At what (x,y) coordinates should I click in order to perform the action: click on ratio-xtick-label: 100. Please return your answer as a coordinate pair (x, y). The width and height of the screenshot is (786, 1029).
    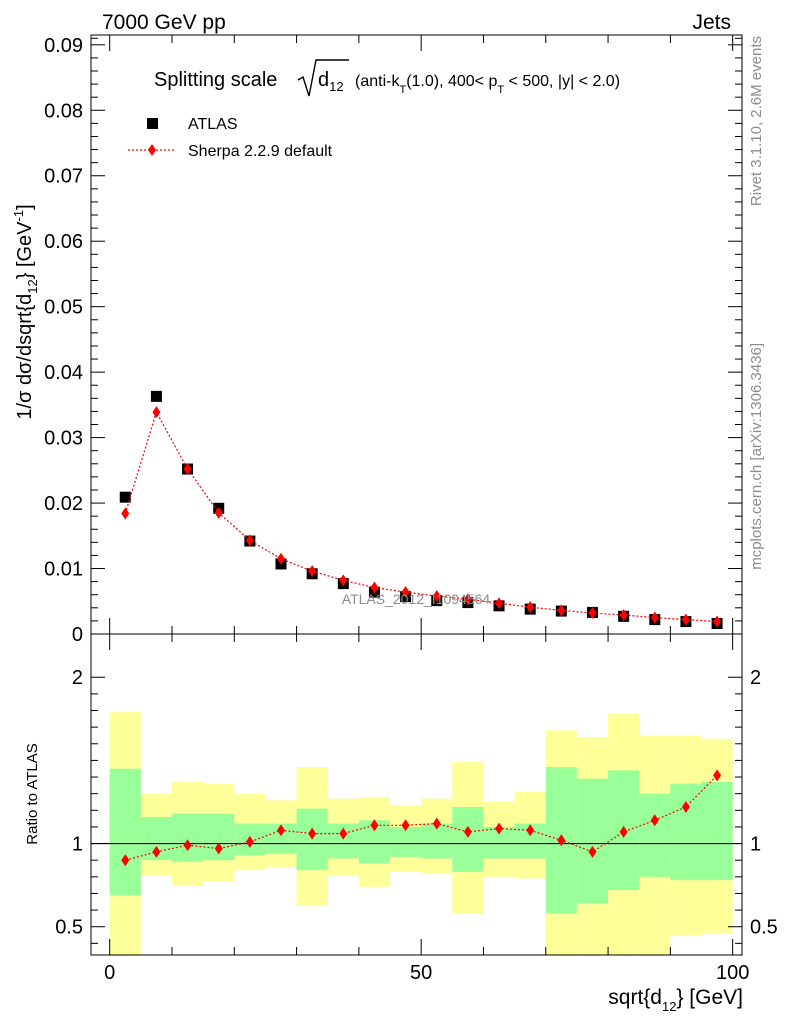
    Looking at the image, I should click on (732, 973).